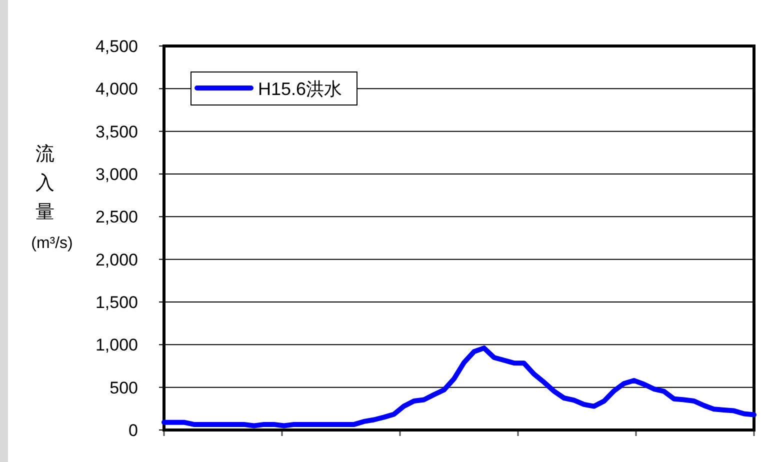 The height and width of the screenshot is (462, 768). What do you see at coordinates (52, 198) in the screenshot?
I see `ylabel: 流入量(m³/s)` at bounding box center [52, 198].